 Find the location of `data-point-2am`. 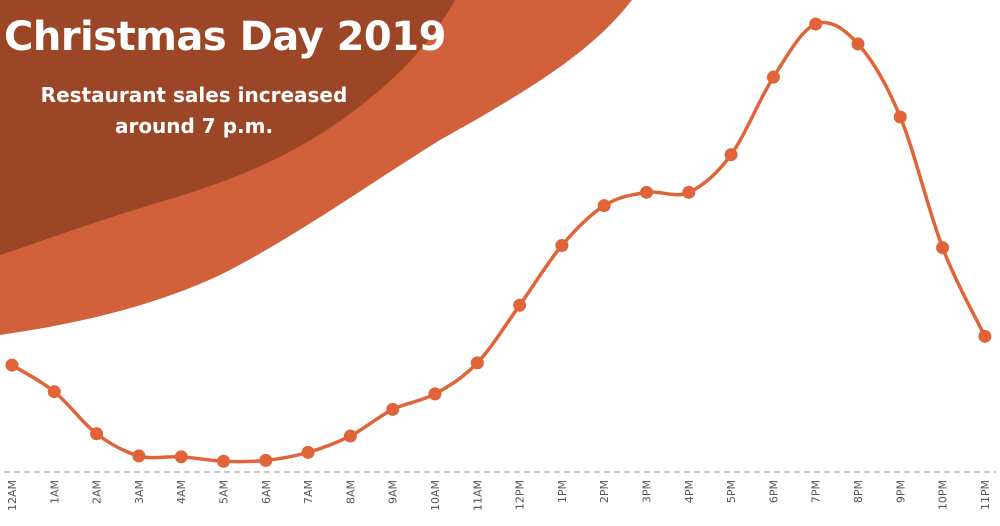

data-point-2am is located at coordinates (97, 434).